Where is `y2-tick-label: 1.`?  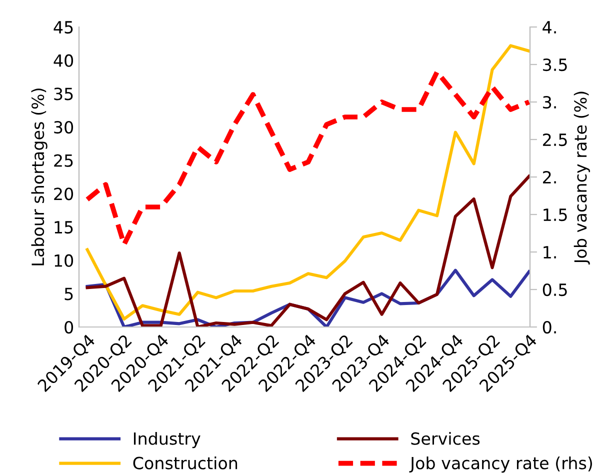 y2-tick-label: 1. is located at coordinates (550, 252).